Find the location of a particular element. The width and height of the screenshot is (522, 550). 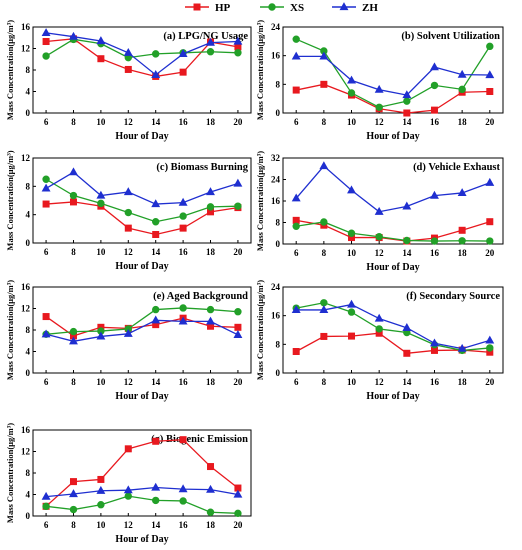

y-tick-label: 8 is located at coordinates (28, 473).